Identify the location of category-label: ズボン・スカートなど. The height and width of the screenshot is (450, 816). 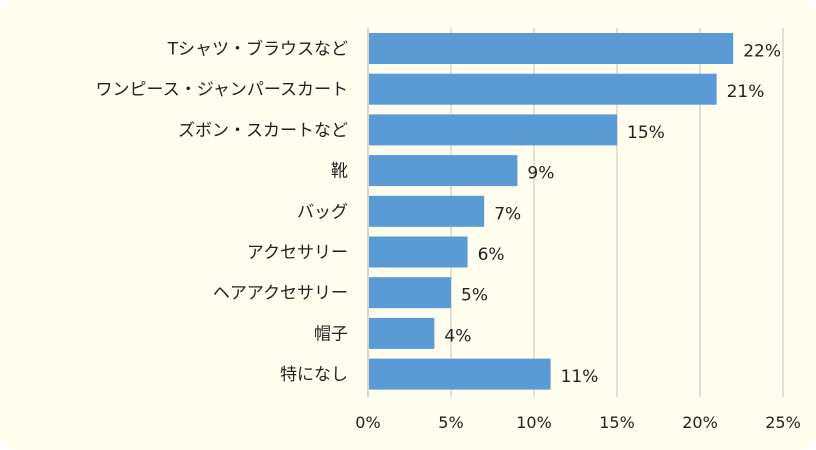
(263, 131).